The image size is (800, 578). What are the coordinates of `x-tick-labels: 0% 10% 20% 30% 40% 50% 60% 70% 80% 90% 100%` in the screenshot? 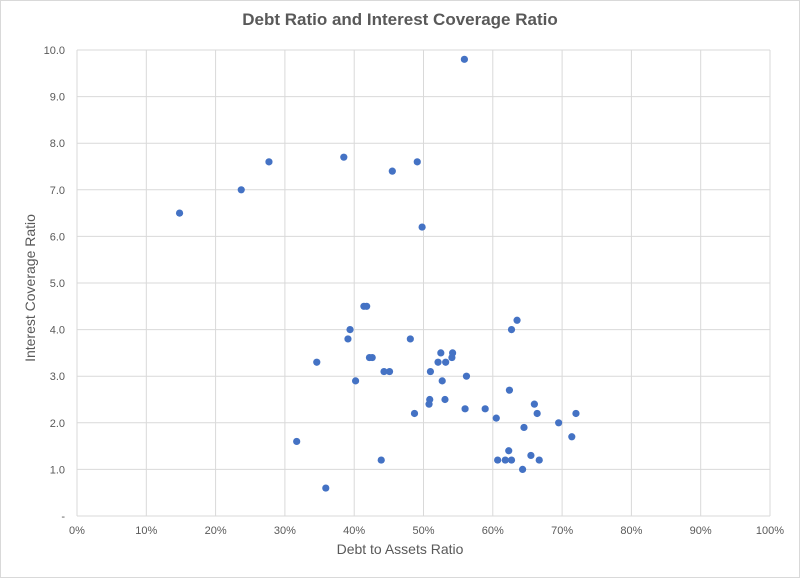 It's located at (426, 531).